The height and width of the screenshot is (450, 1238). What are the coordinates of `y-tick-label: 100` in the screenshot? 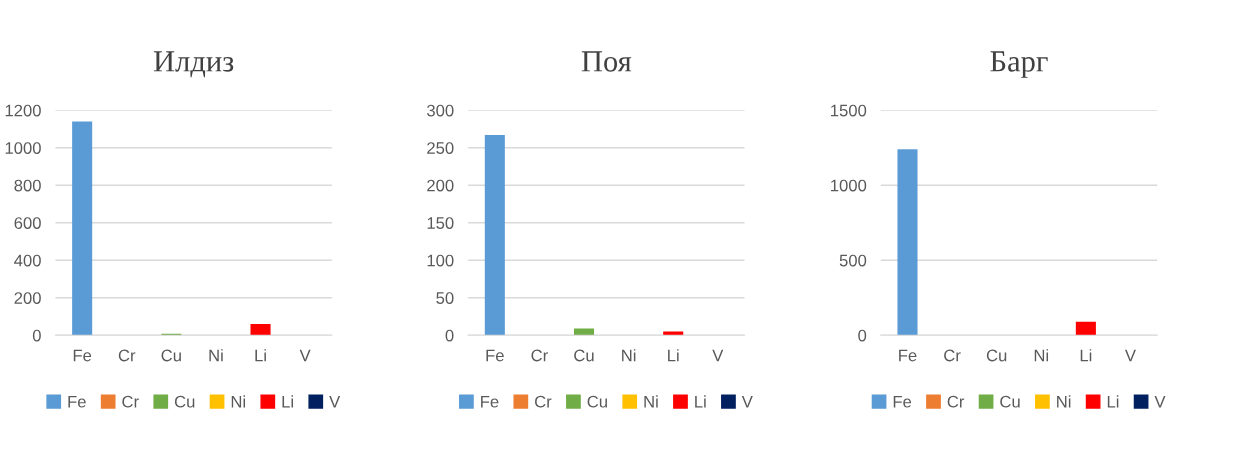 It's located at (440, 260).